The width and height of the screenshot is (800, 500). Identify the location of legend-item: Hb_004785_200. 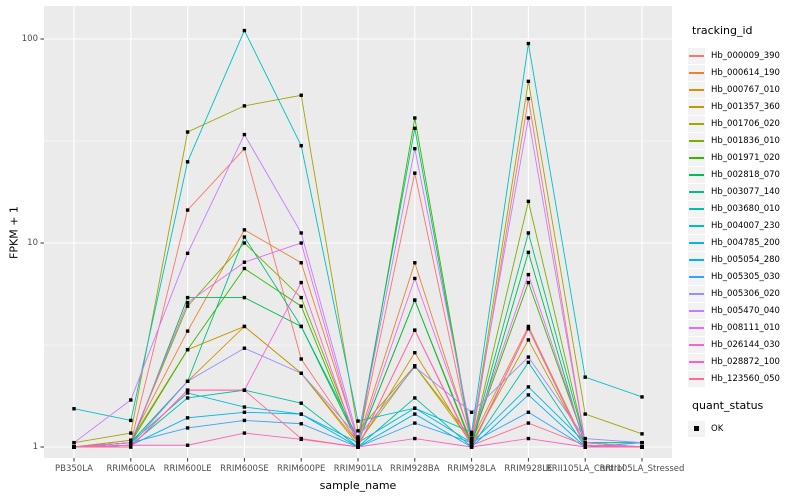
(744, 242).